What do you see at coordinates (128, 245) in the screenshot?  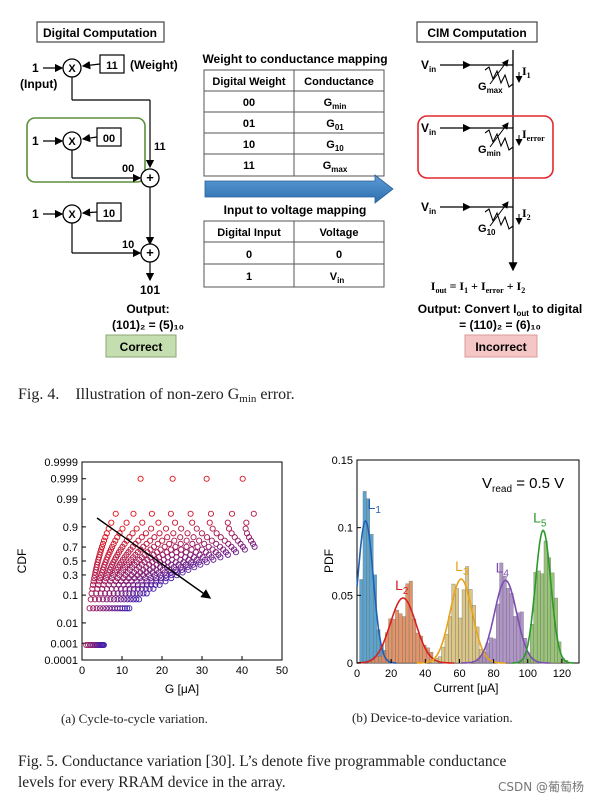 I see `product-3: 10` at bounding box center [128, 245].